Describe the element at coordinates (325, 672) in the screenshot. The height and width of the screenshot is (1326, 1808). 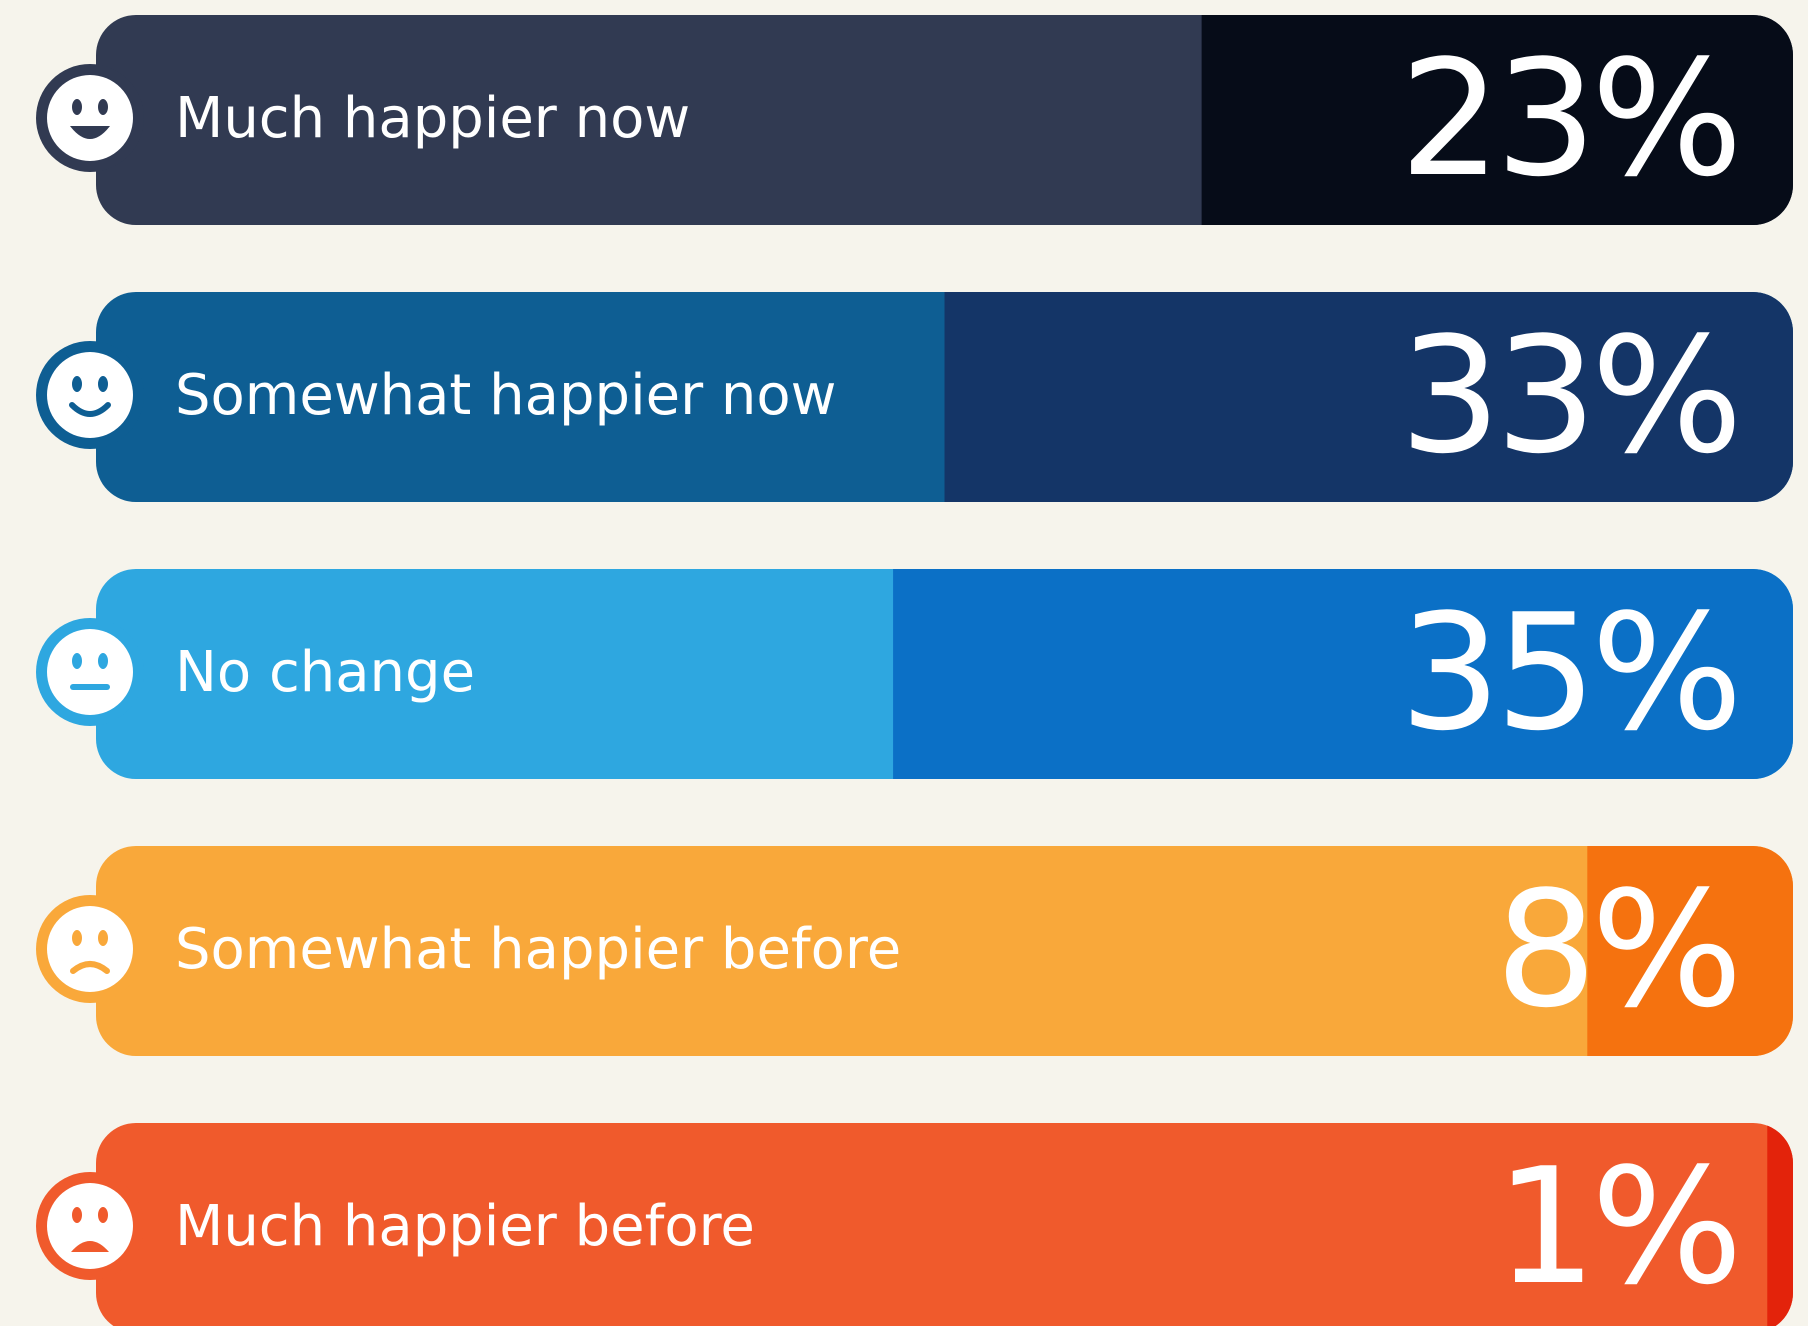
I see `category-label: No change` at that location.